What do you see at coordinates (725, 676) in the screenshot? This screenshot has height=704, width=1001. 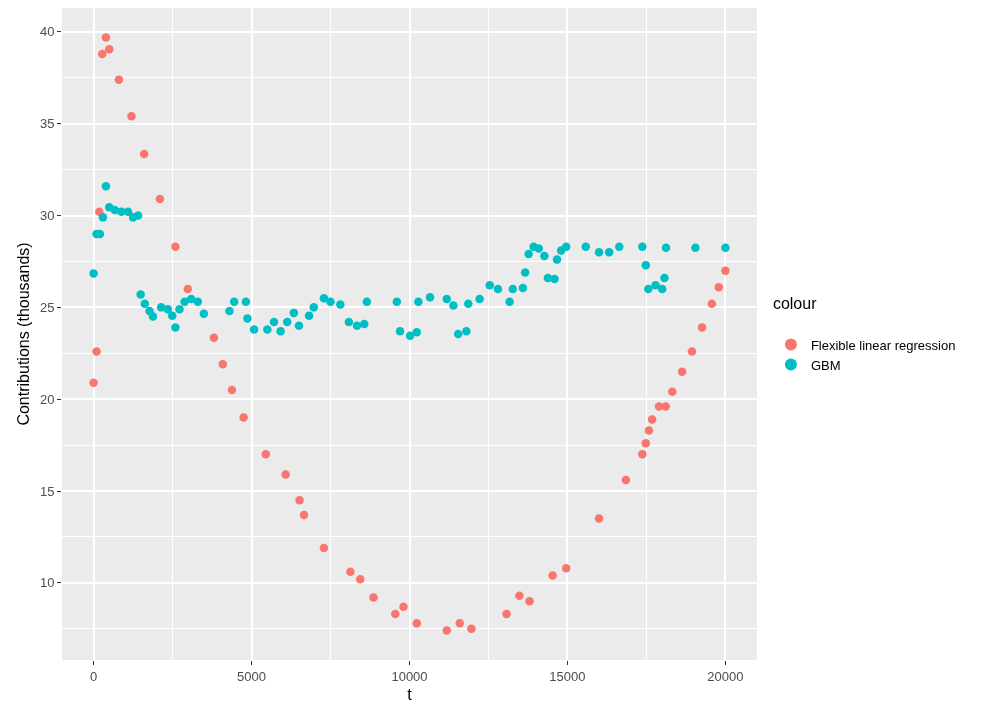 I see `x-tick-label: 20000` at bounding box center [725, 676].